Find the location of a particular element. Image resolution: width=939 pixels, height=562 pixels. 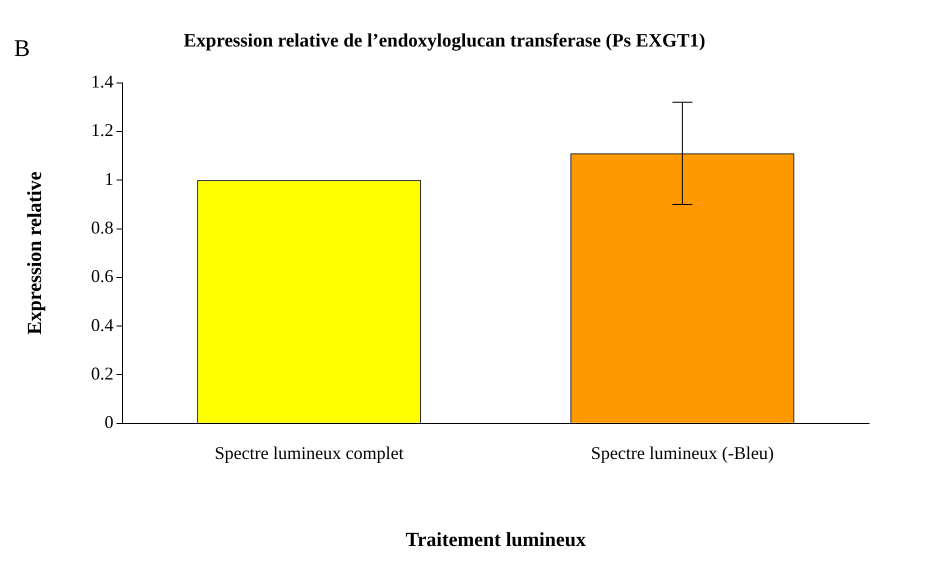

y-tick-label: 0 is located at coordinates (109, 422).